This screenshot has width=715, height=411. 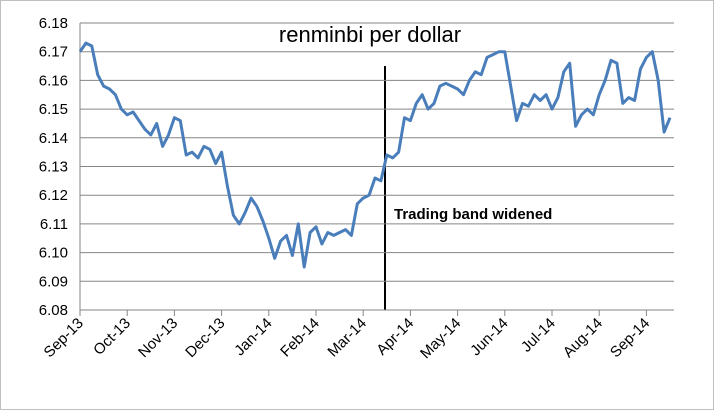 I want to click on y-tick-label: 6.10, so click(x=53, y=253).